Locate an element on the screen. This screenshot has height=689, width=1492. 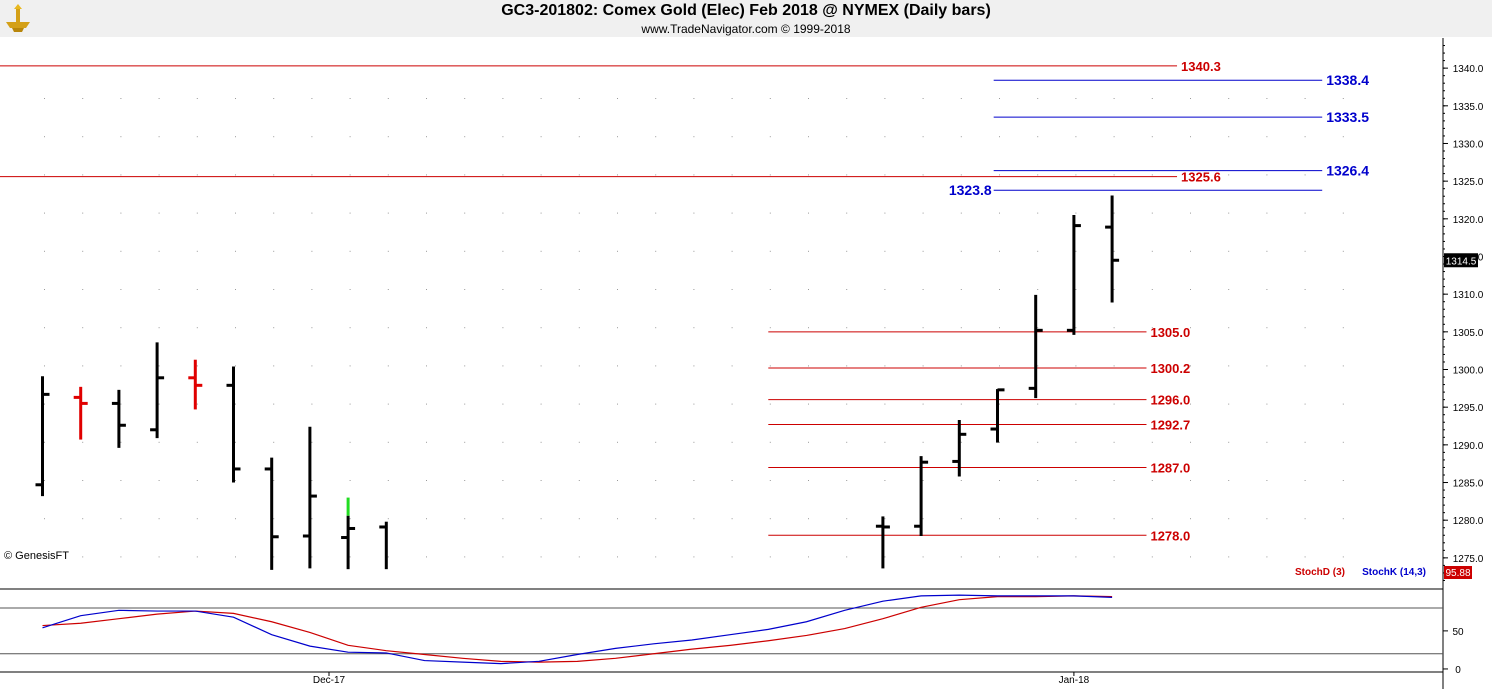
time-tick-label: Jan-18 is located at coordinates (1074, 680).